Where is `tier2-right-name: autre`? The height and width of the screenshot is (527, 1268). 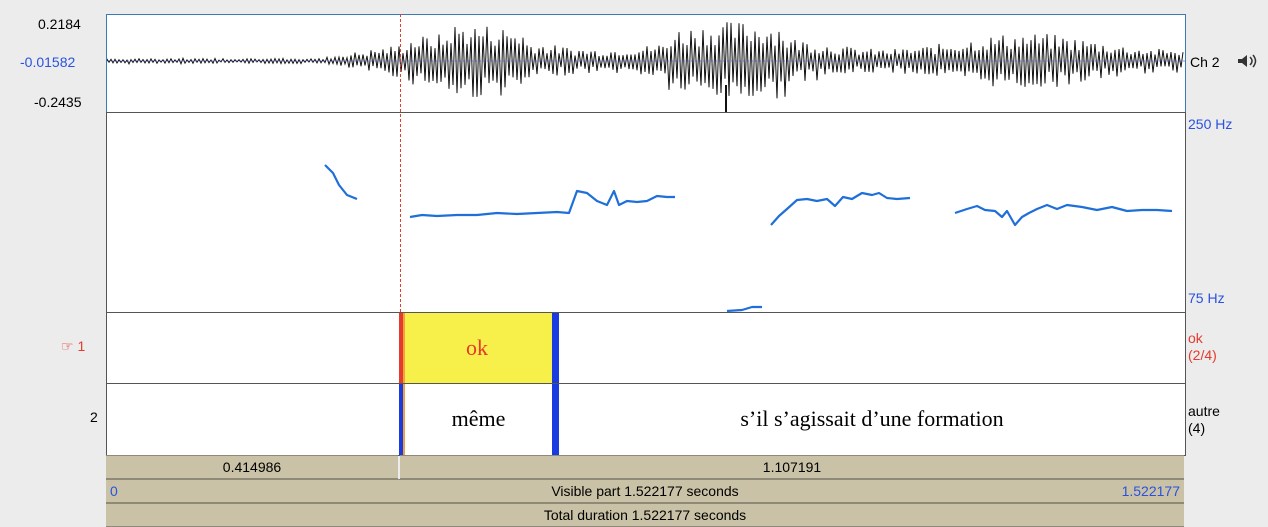
tier2-right-name: autre is located at coordinates (1204, 411).